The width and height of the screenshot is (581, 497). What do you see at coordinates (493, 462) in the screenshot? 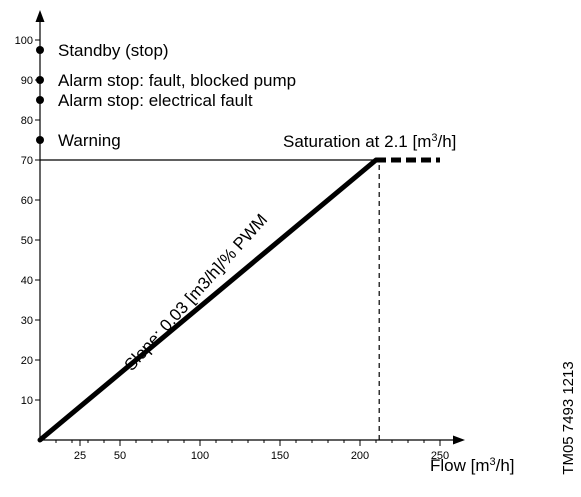
I see `x-axis-title-superscript: 3` at bounding box center [493, 462].